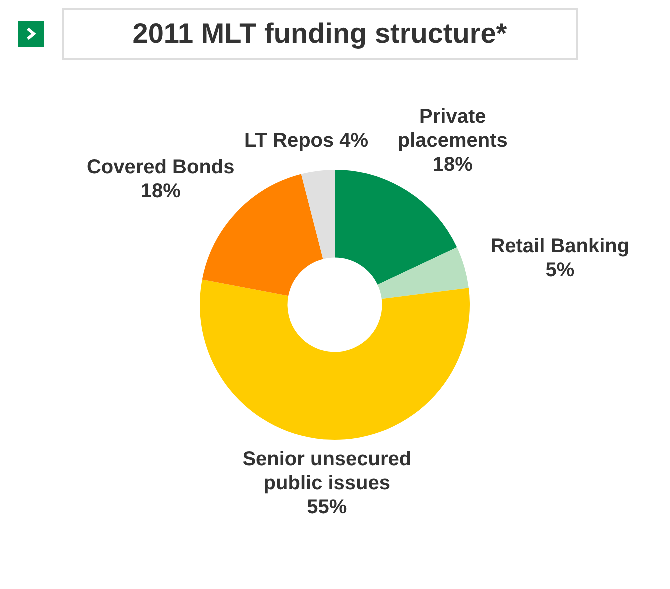 The width and height of the screenshot is (670, 589). What do you see at coordinates (453, 129) in the screenshot?
I see `slice-label: Private placements` at bounding box center [453, 129].